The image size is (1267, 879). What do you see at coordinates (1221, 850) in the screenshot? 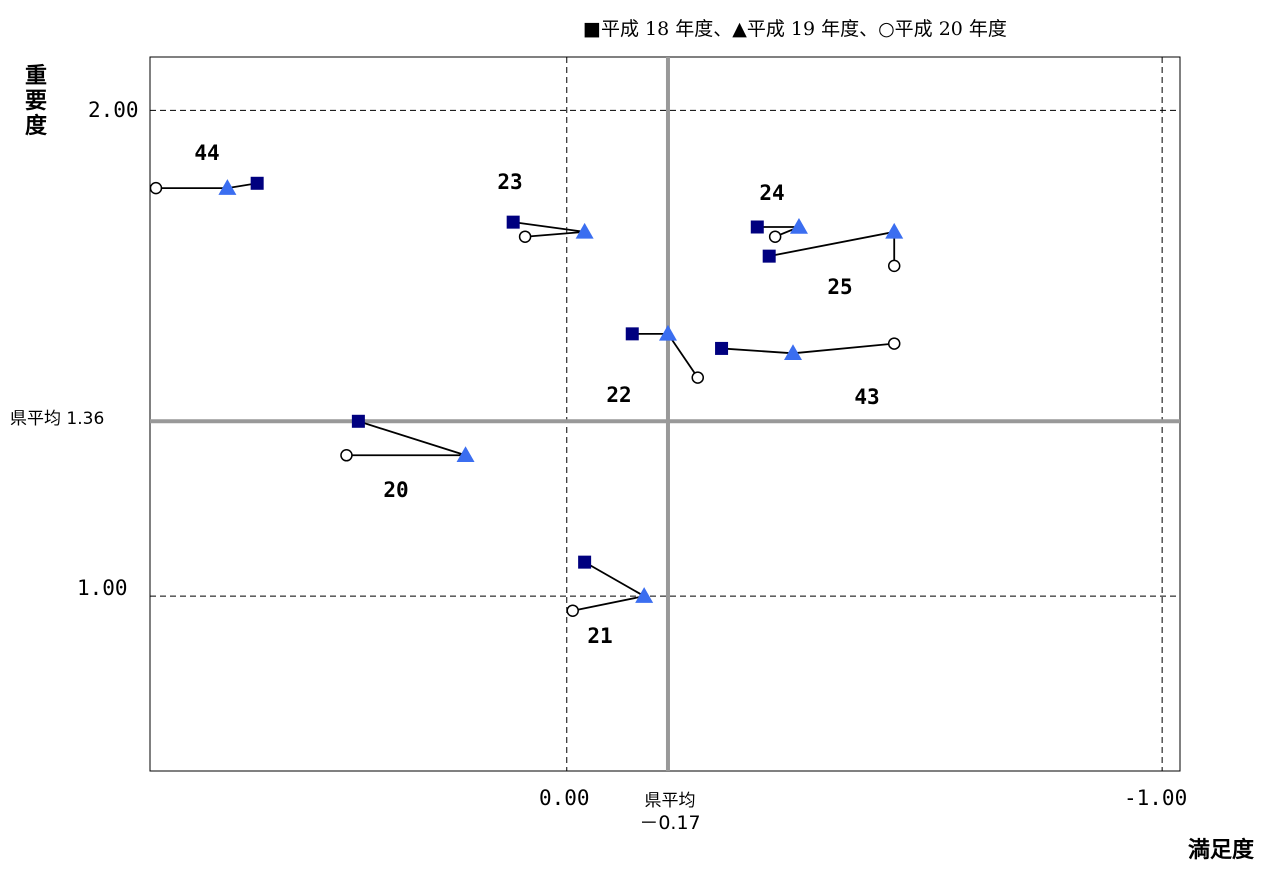
I see `x-axis-title: 満足度` at bounding box center [1221, 850].